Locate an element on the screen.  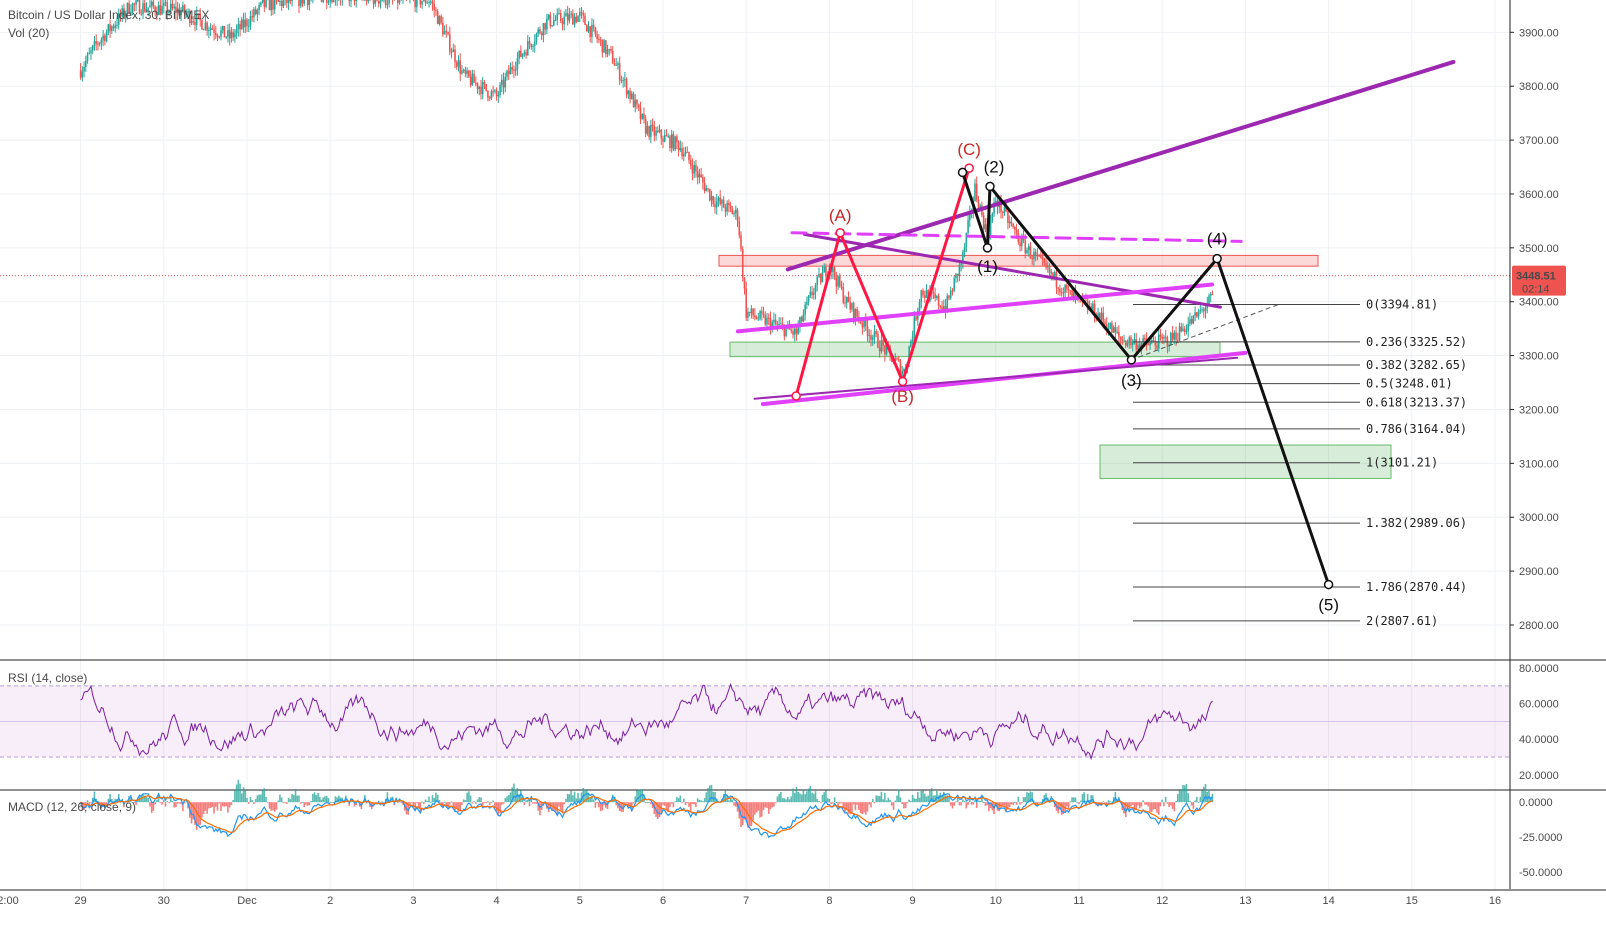
rsi-tick-label: 60.0000 is located at coordinates (1539, 705).